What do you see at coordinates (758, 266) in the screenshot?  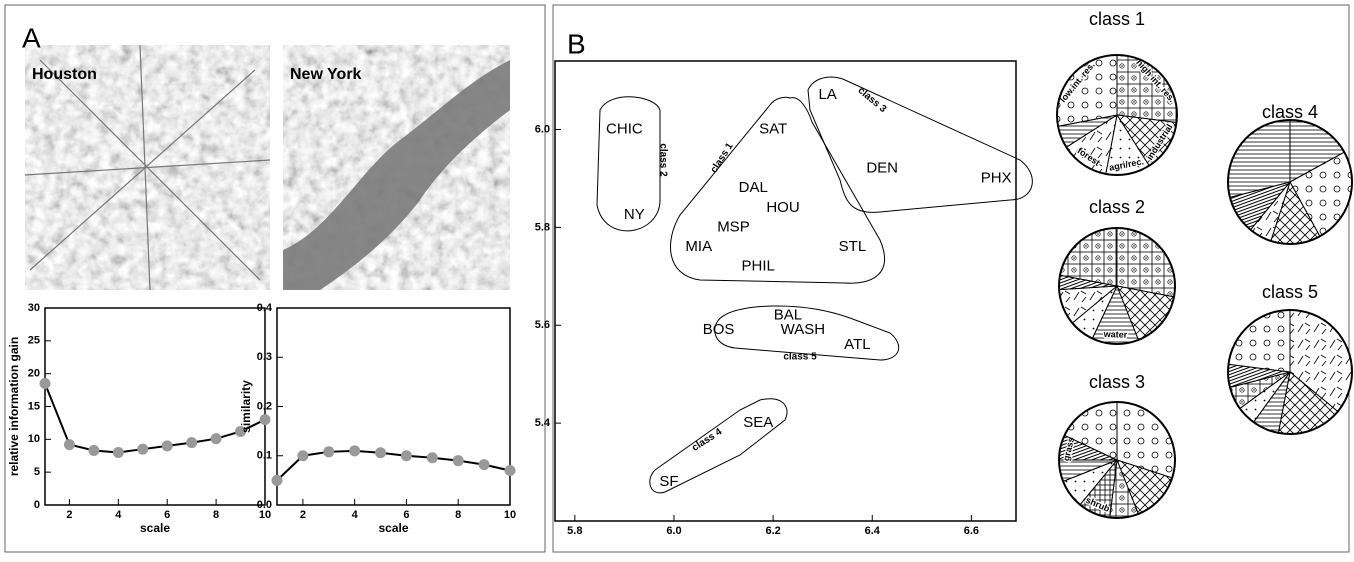 I see `city-point: PHIL` at bounding box center [758, 266].